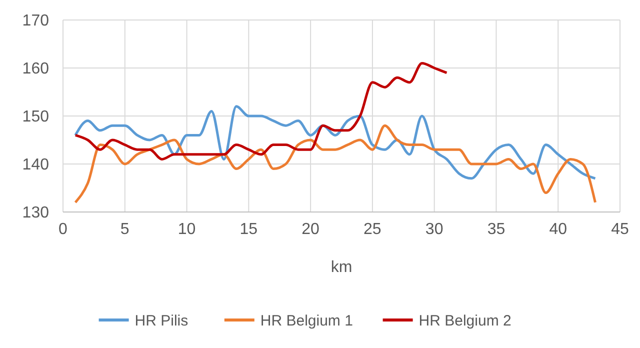  Describe the element at coordinates (558, 229) in the screenshot. I see `x-tick-label: 40` at that location.